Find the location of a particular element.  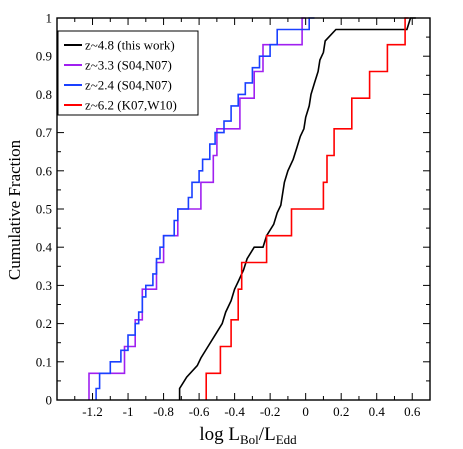

legend-label-2: z~3.3 (S04,N07) is located at coordinates (128, 65).